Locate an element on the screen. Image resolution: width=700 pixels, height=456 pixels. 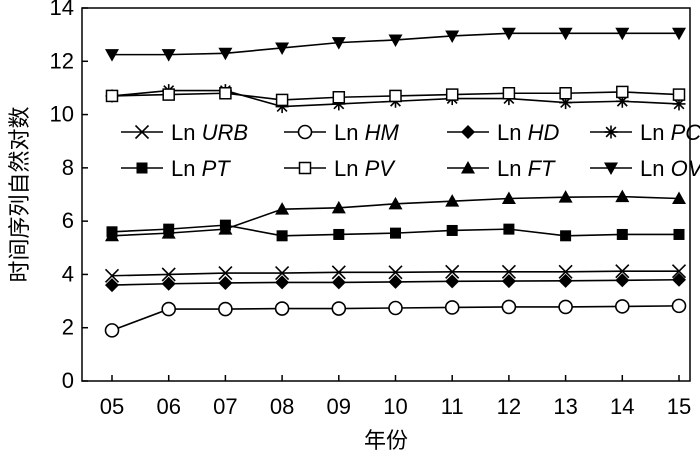
x-tick-label: 07 is located at coordinates (225, 406).